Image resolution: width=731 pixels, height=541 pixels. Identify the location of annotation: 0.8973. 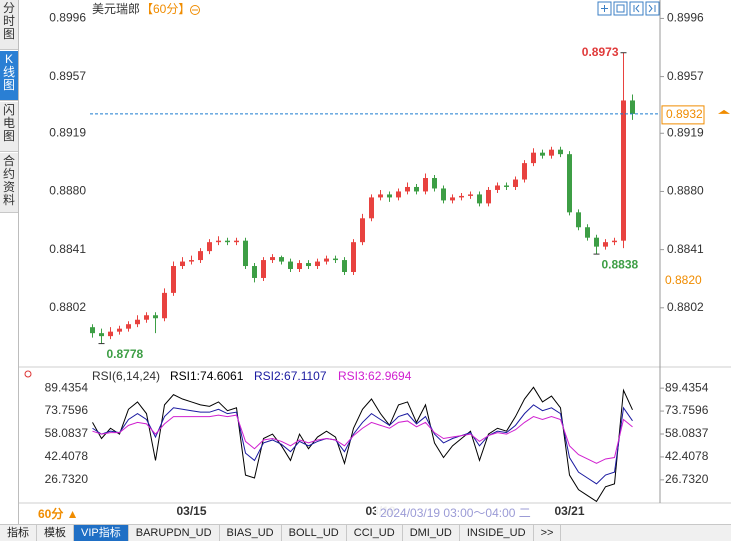
(600, 52).